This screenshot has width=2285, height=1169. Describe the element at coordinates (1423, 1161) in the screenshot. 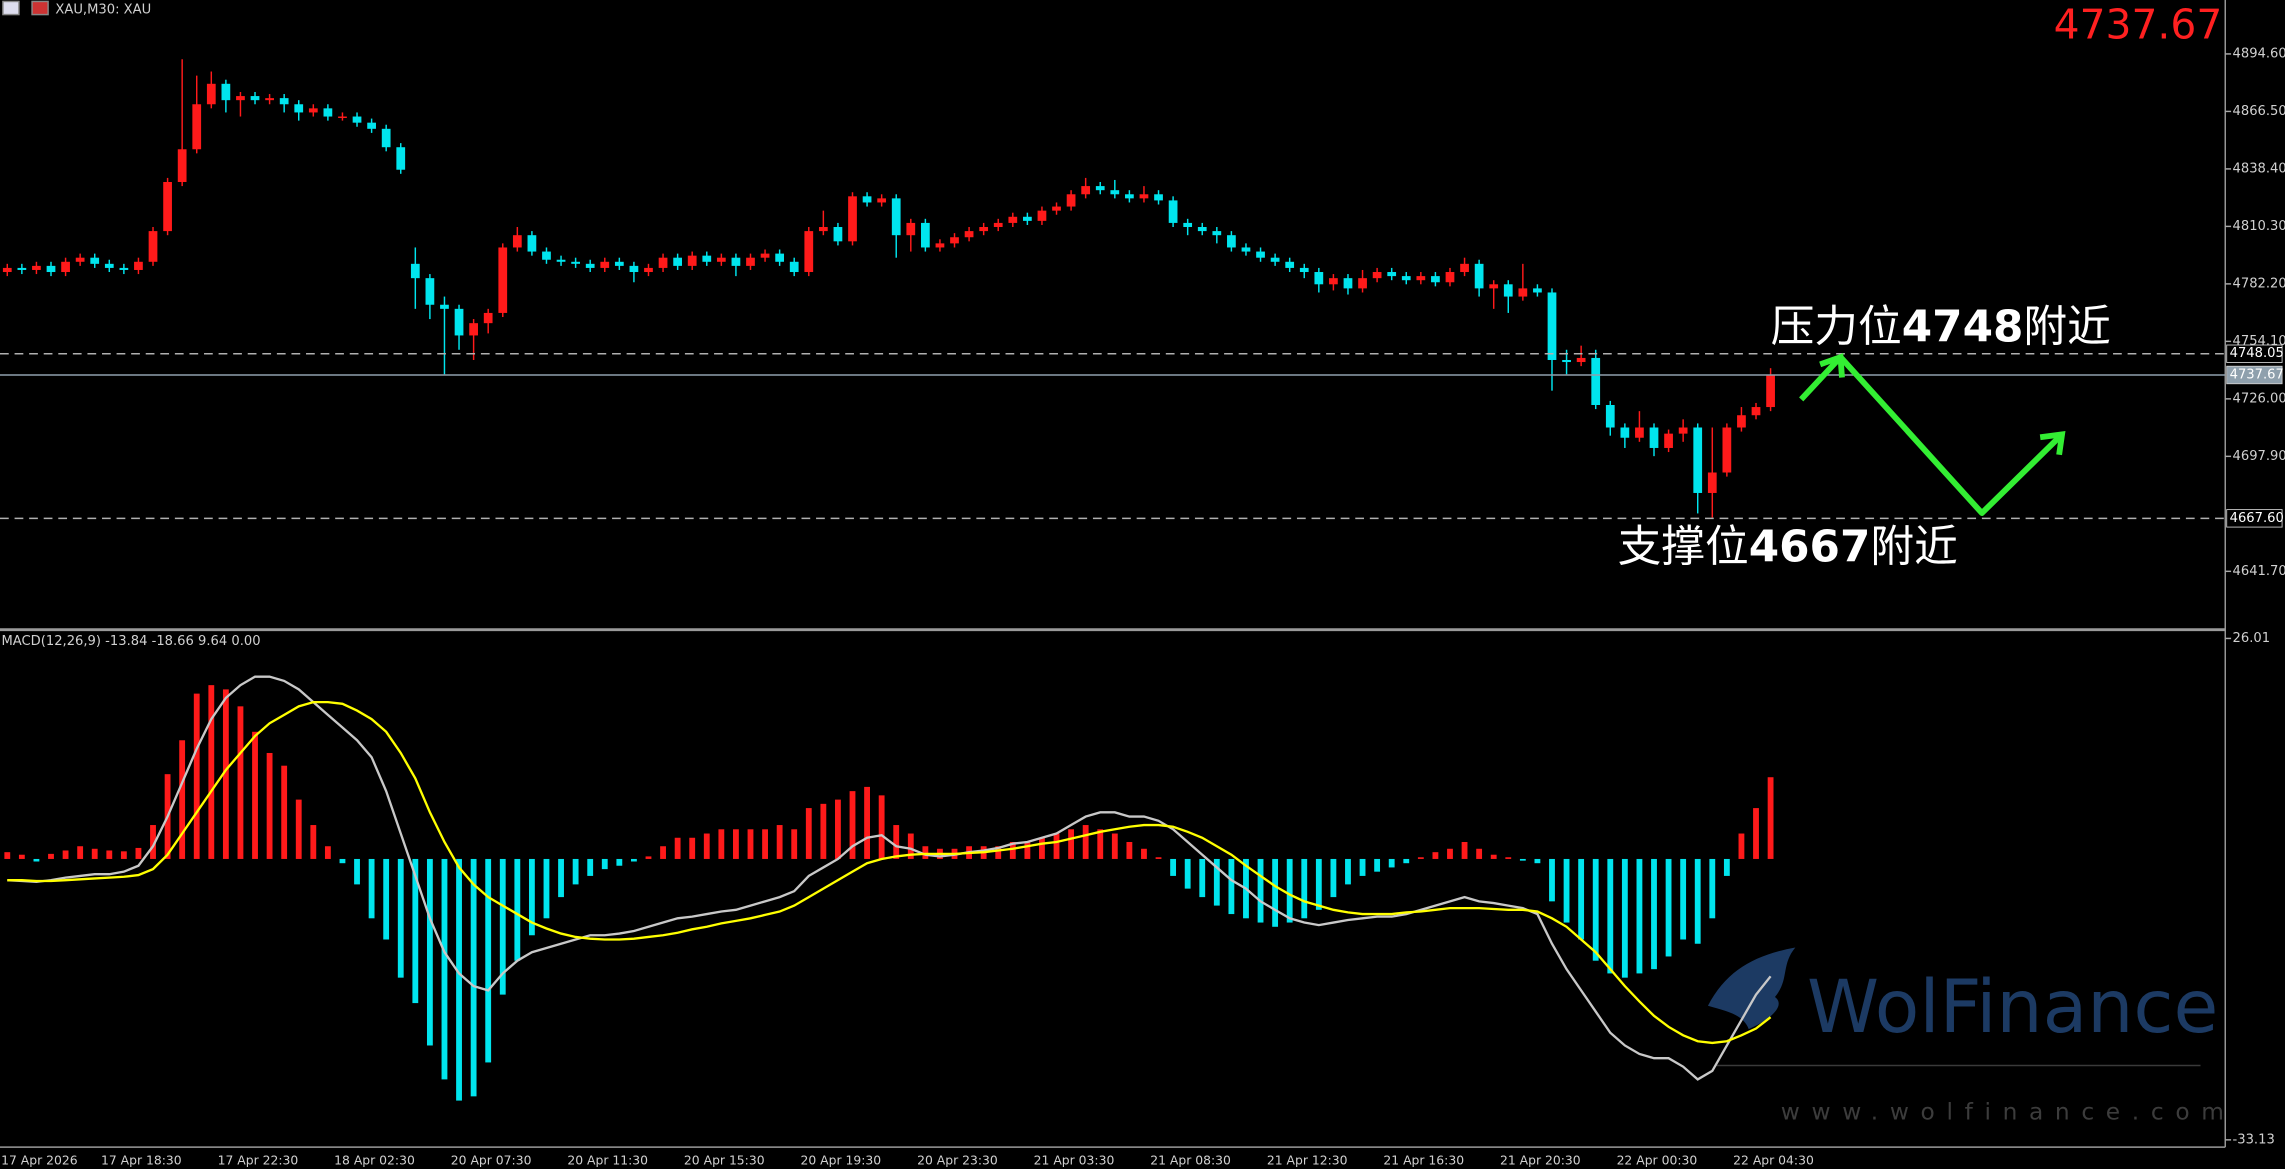

I see `x-tick-label: 21 Apr 16:30` at that location.